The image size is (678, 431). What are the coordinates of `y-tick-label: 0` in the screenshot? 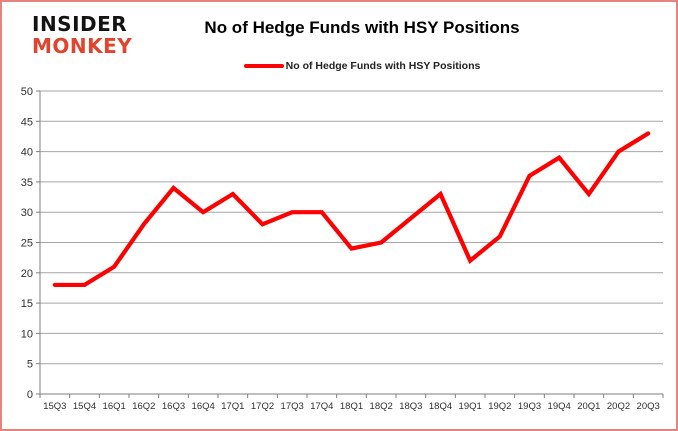 It's located at (30, 395).